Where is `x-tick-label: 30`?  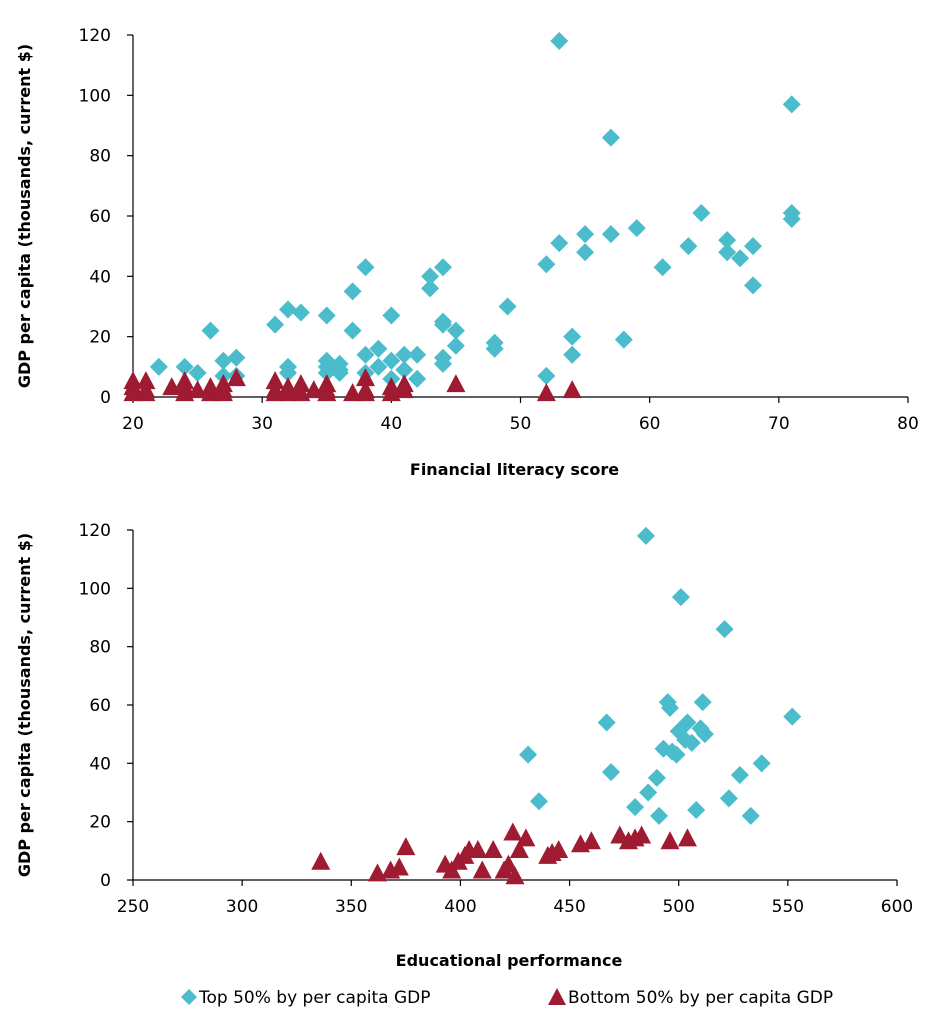
x-tick-label: 30 is located at coordinates (262, 424).